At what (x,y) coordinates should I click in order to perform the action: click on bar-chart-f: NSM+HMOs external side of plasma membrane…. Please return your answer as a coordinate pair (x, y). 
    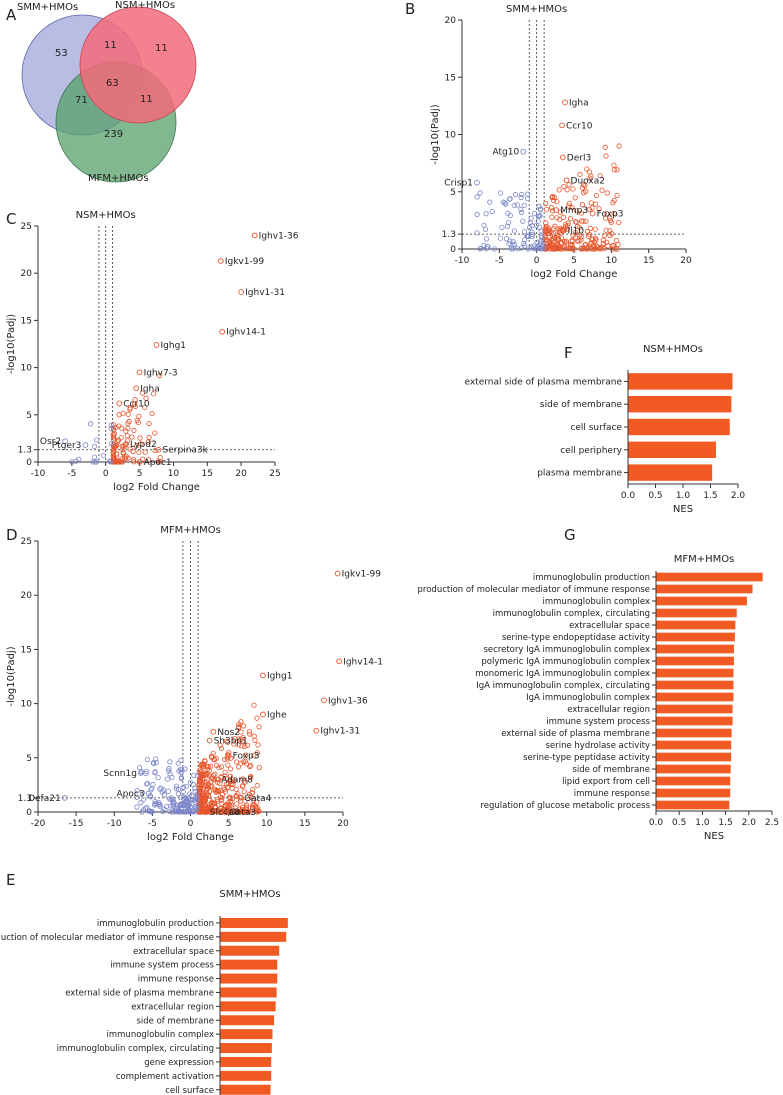
    Looking at the image, I should click on (604, 429).